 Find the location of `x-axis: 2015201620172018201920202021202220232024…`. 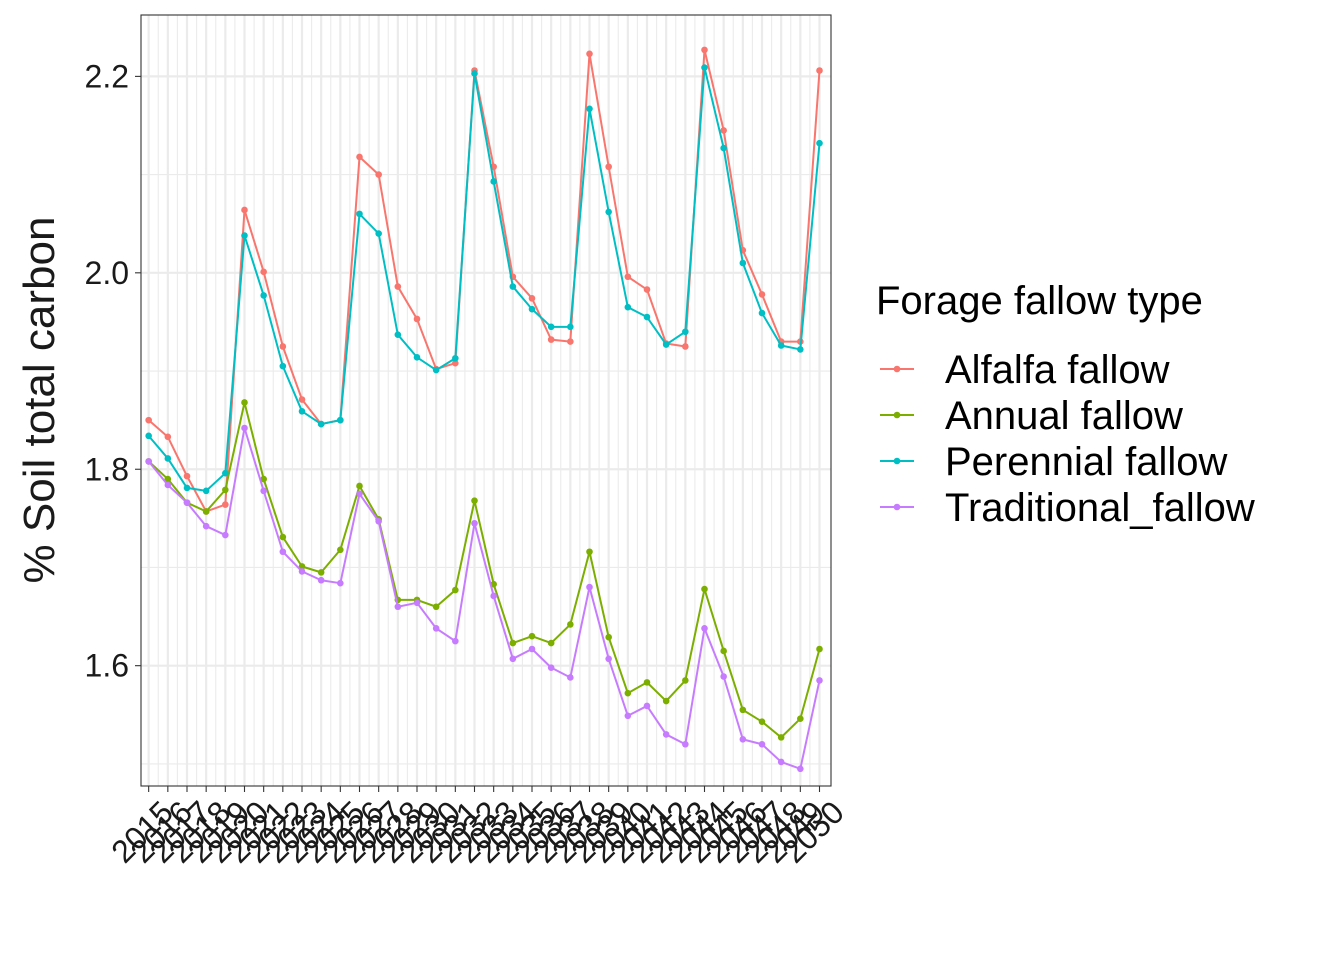

x-axis: 2015201620172018201920202021202220232024… is located at coordinates (477, 828).